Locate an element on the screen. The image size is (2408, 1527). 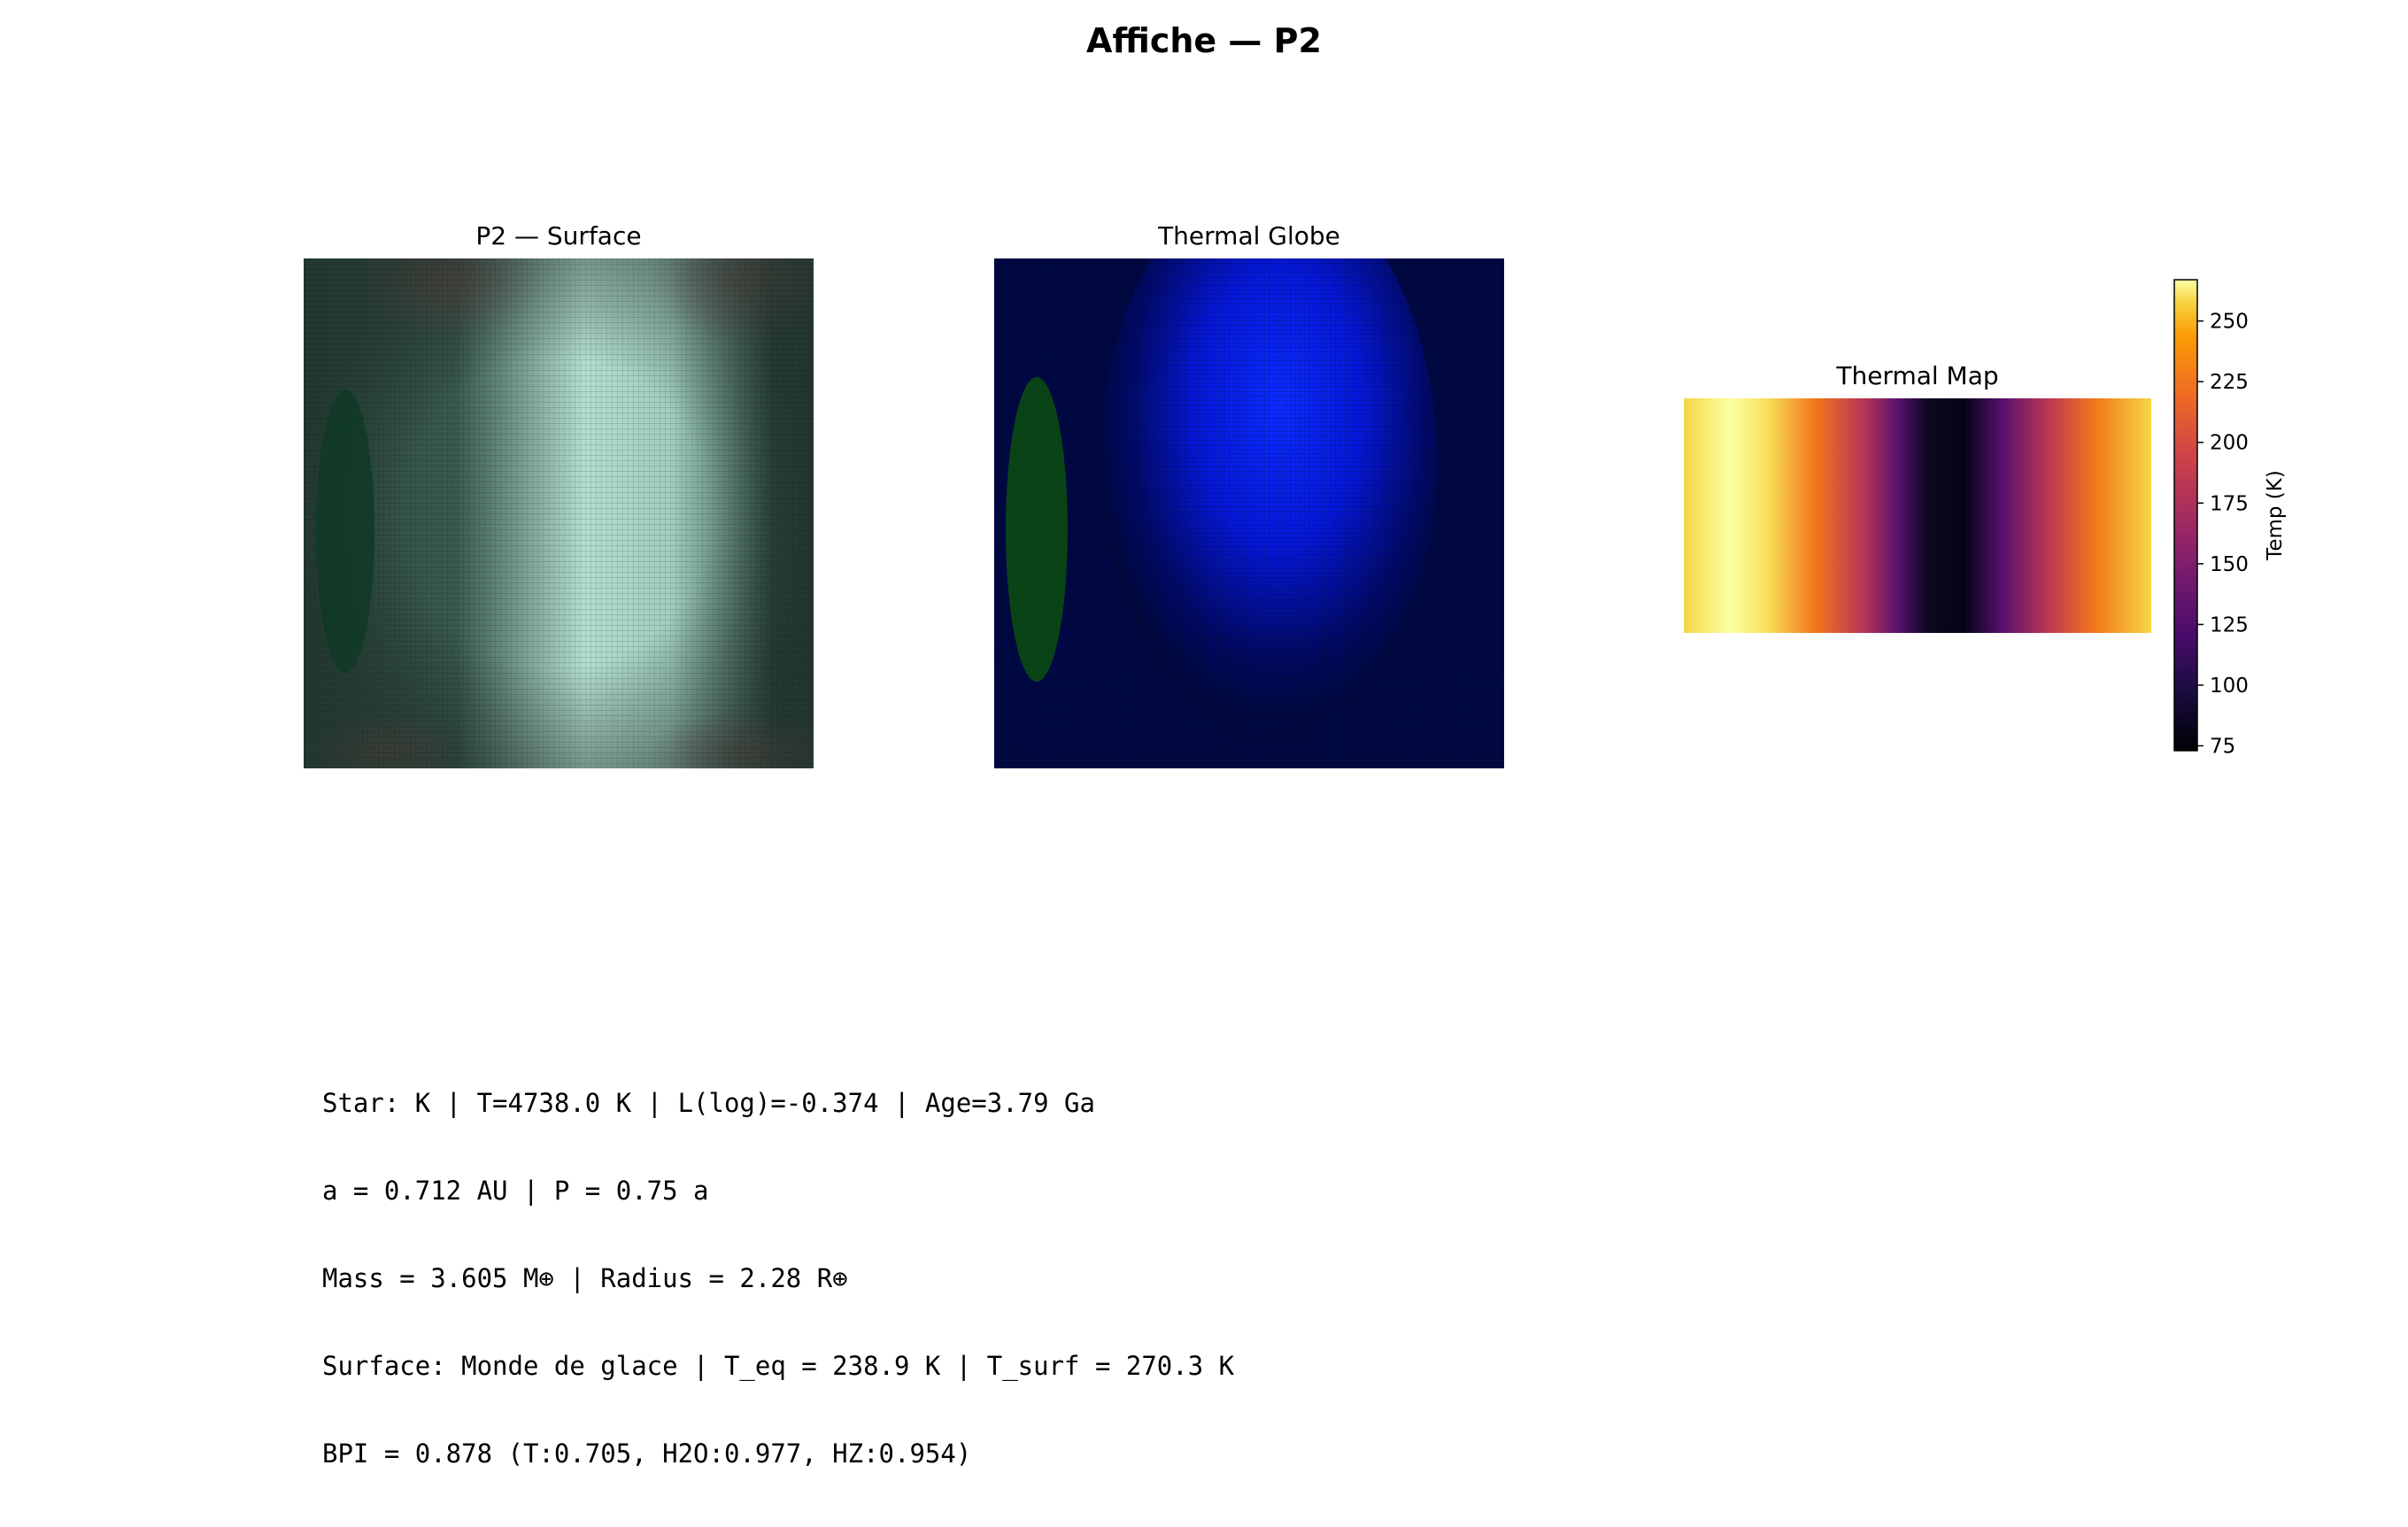
thermal-map-image is located at coordinates (1917, 515).